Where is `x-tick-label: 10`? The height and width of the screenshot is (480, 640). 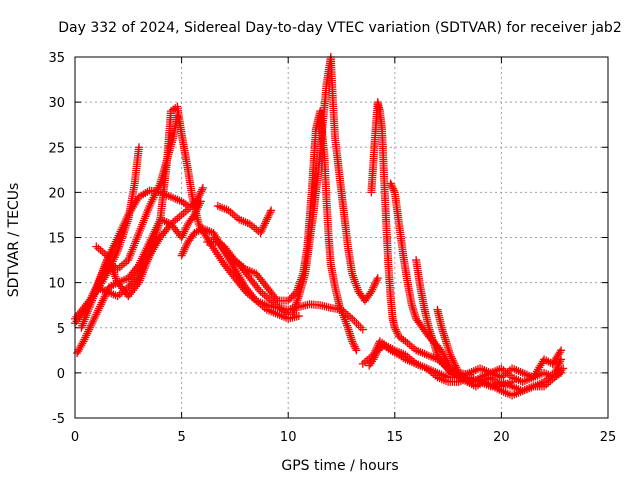
x-tick-label: 10 is located at coordinates (288, 437).